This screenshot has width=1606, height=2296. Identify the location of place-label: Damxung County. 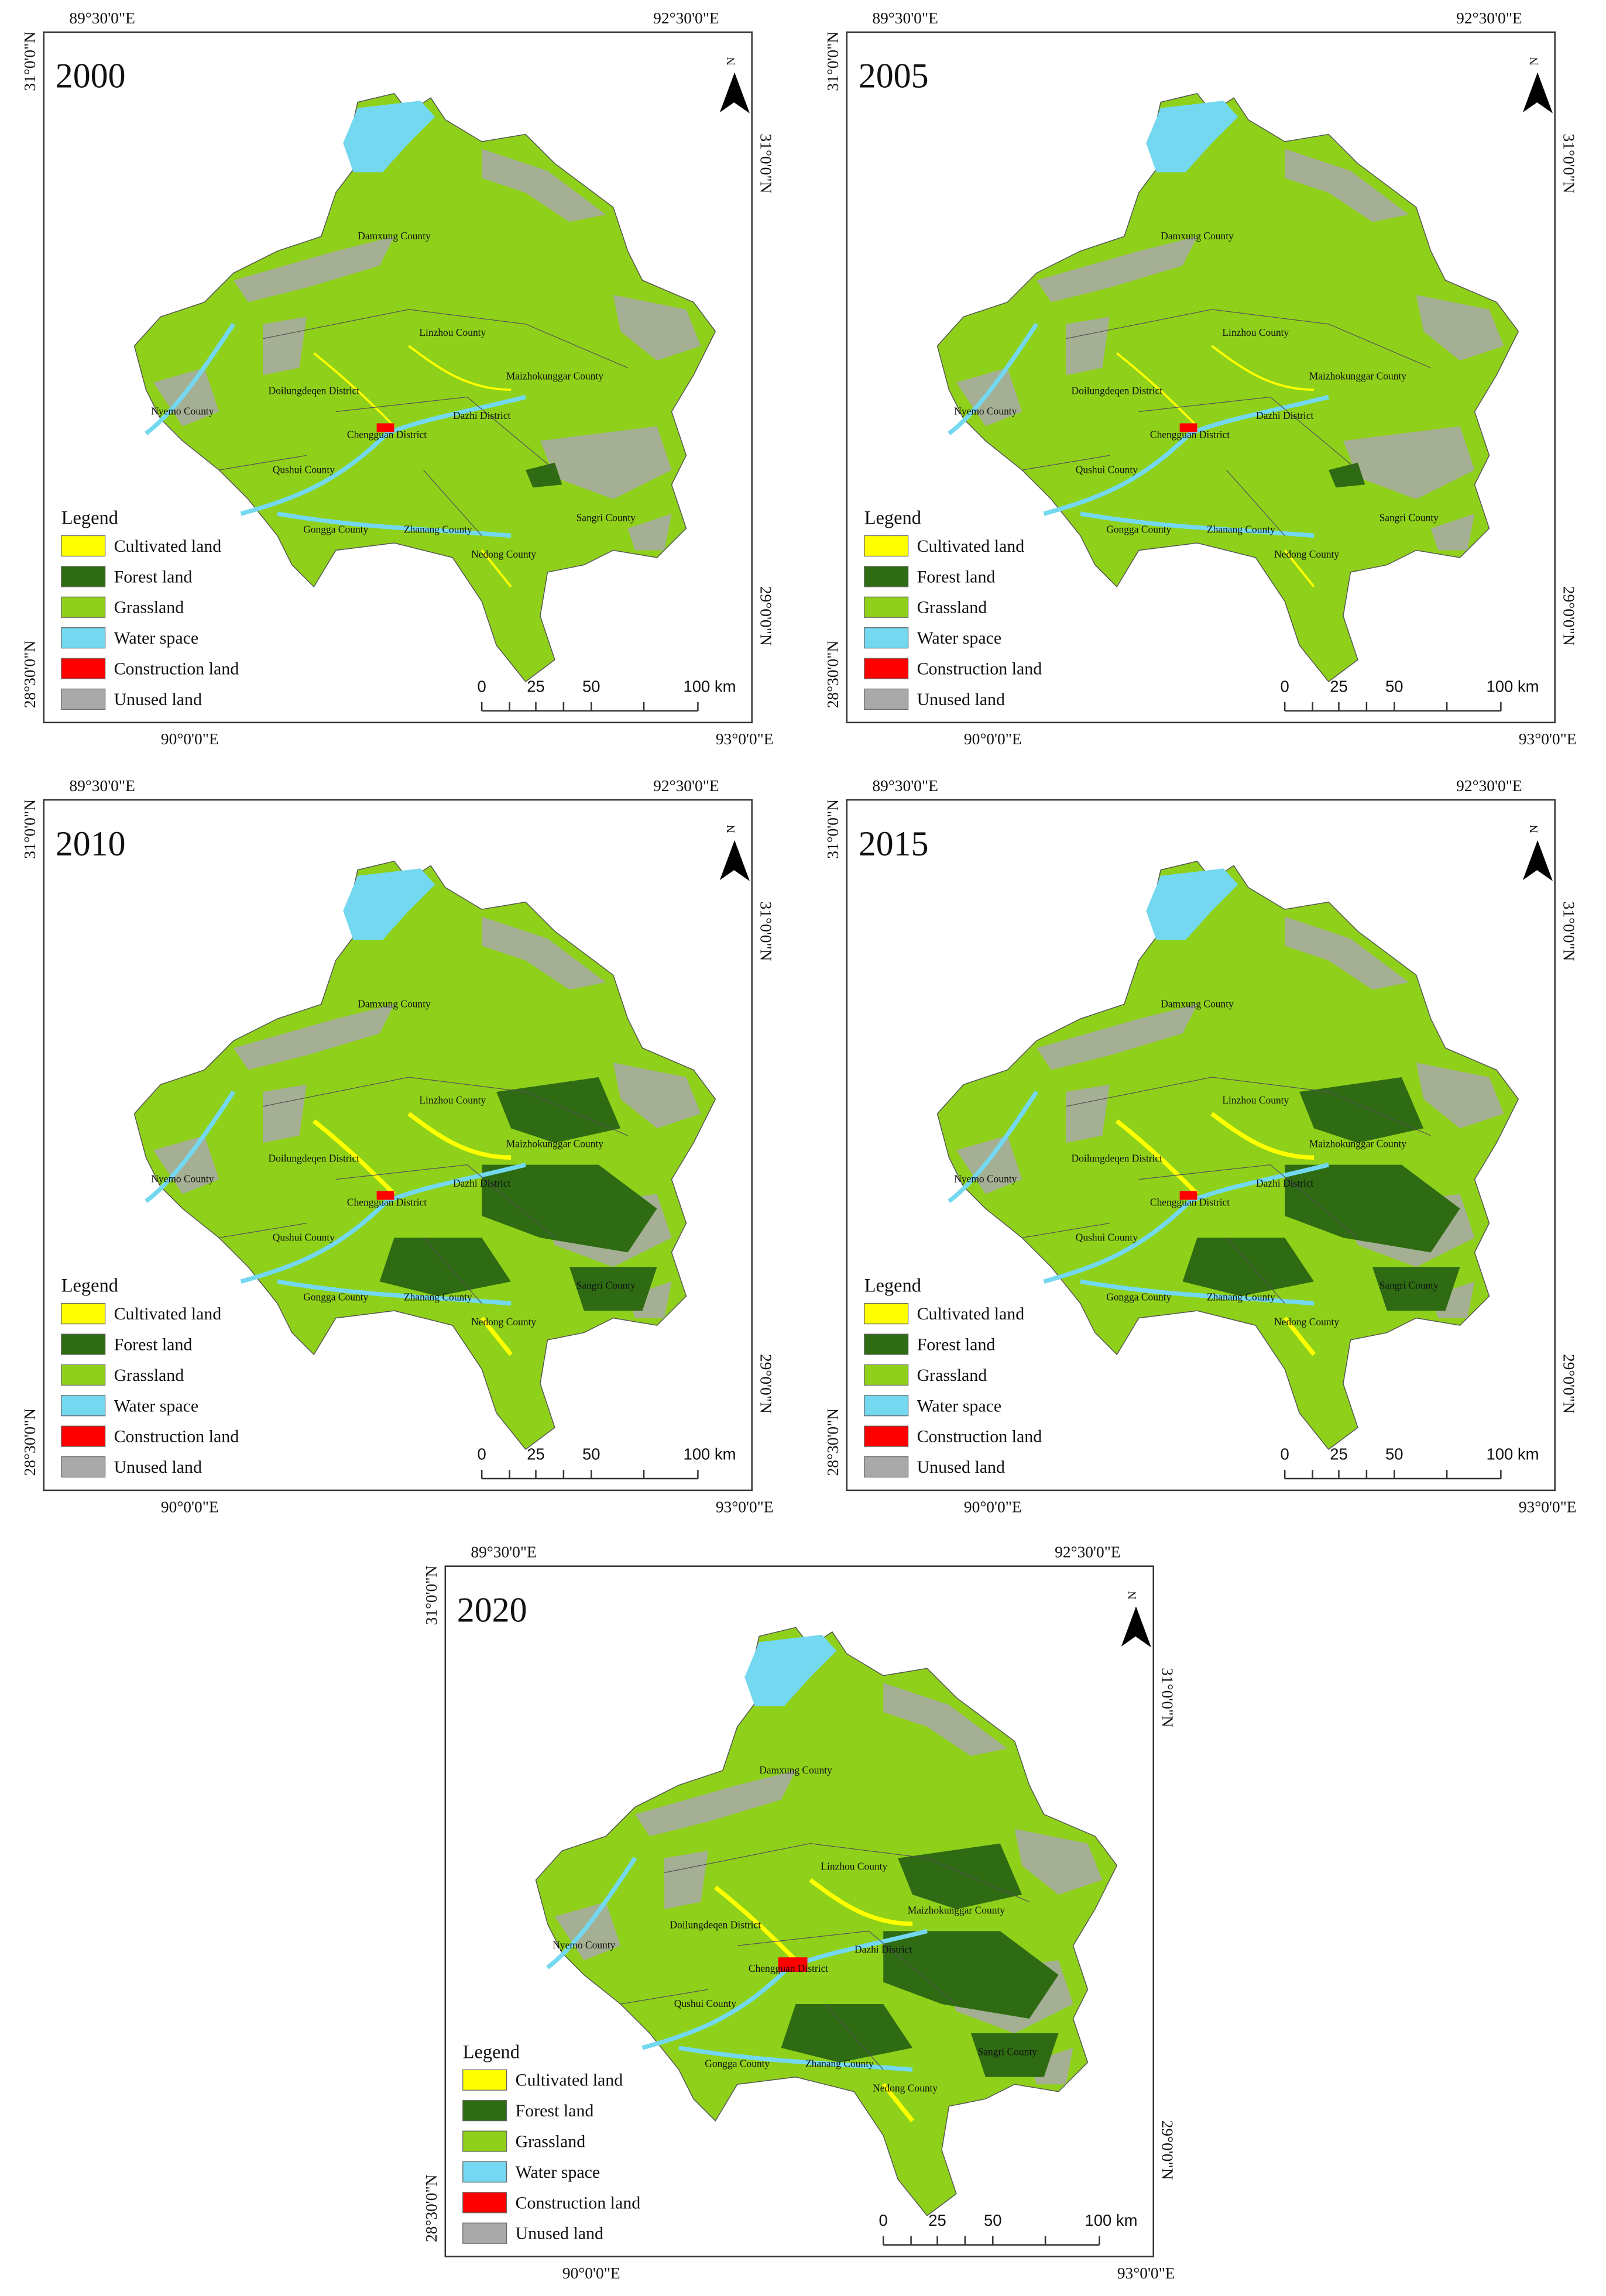
(1197, 236).